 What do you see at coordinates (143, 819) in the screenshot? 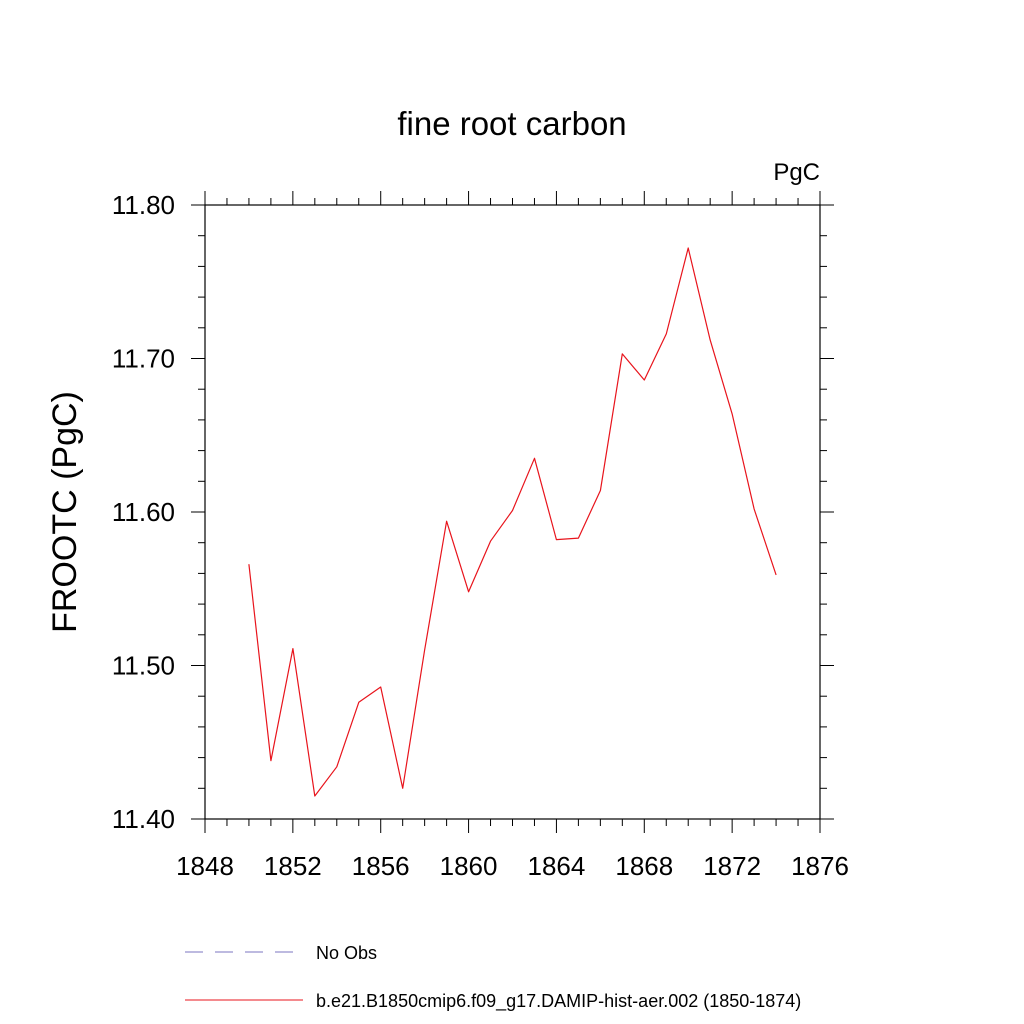
I see `y-tick-label: 11.40` at bounding box center [143, 819].